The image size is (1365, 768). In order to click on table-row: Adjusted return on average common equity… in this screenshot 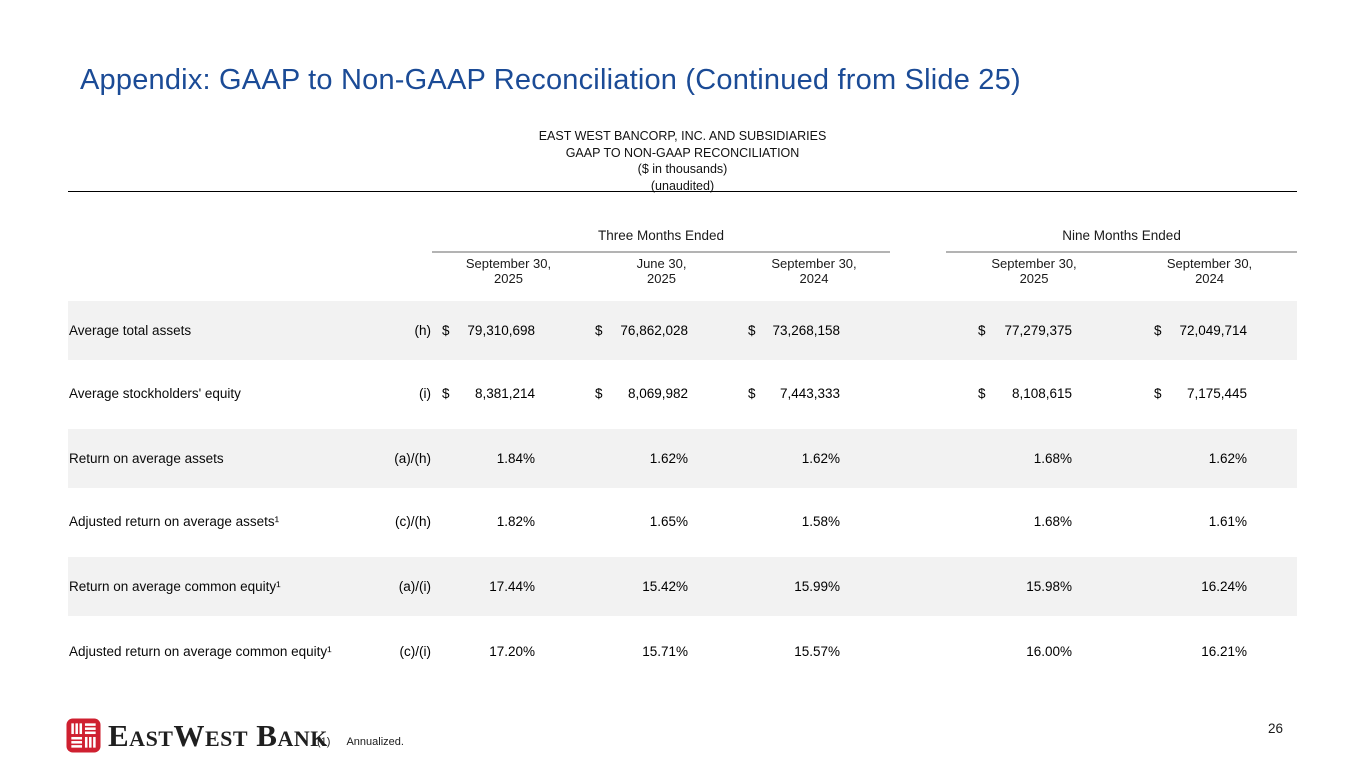, I will do `click(682, 650)`.